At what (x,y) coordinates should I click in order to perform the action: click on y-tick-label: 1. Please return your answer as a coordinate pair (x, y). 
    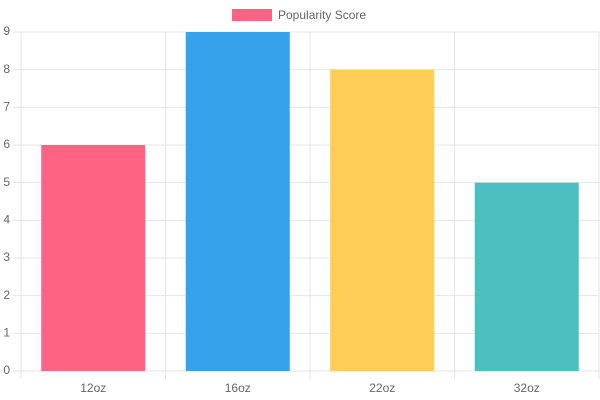
    Looking at the image, I should click on (6, 333).